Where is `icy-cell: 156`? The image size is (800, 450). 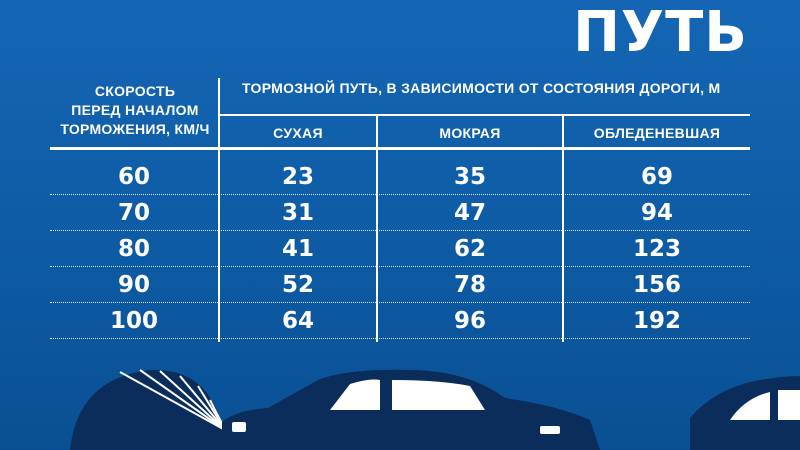 icy-cell: 156 is located at coordinates (656, 285).